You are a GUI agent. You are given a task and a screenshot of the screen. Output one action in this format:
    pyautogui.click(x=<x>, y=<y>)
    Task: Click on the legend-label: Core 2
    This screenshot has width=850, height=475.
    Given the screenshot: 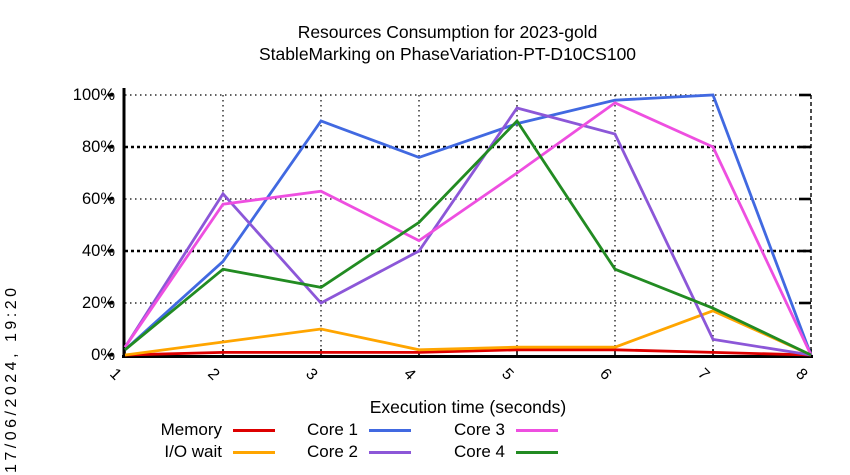 What is the action you would take?
    pyautogui.click(x=332, y=451)
    